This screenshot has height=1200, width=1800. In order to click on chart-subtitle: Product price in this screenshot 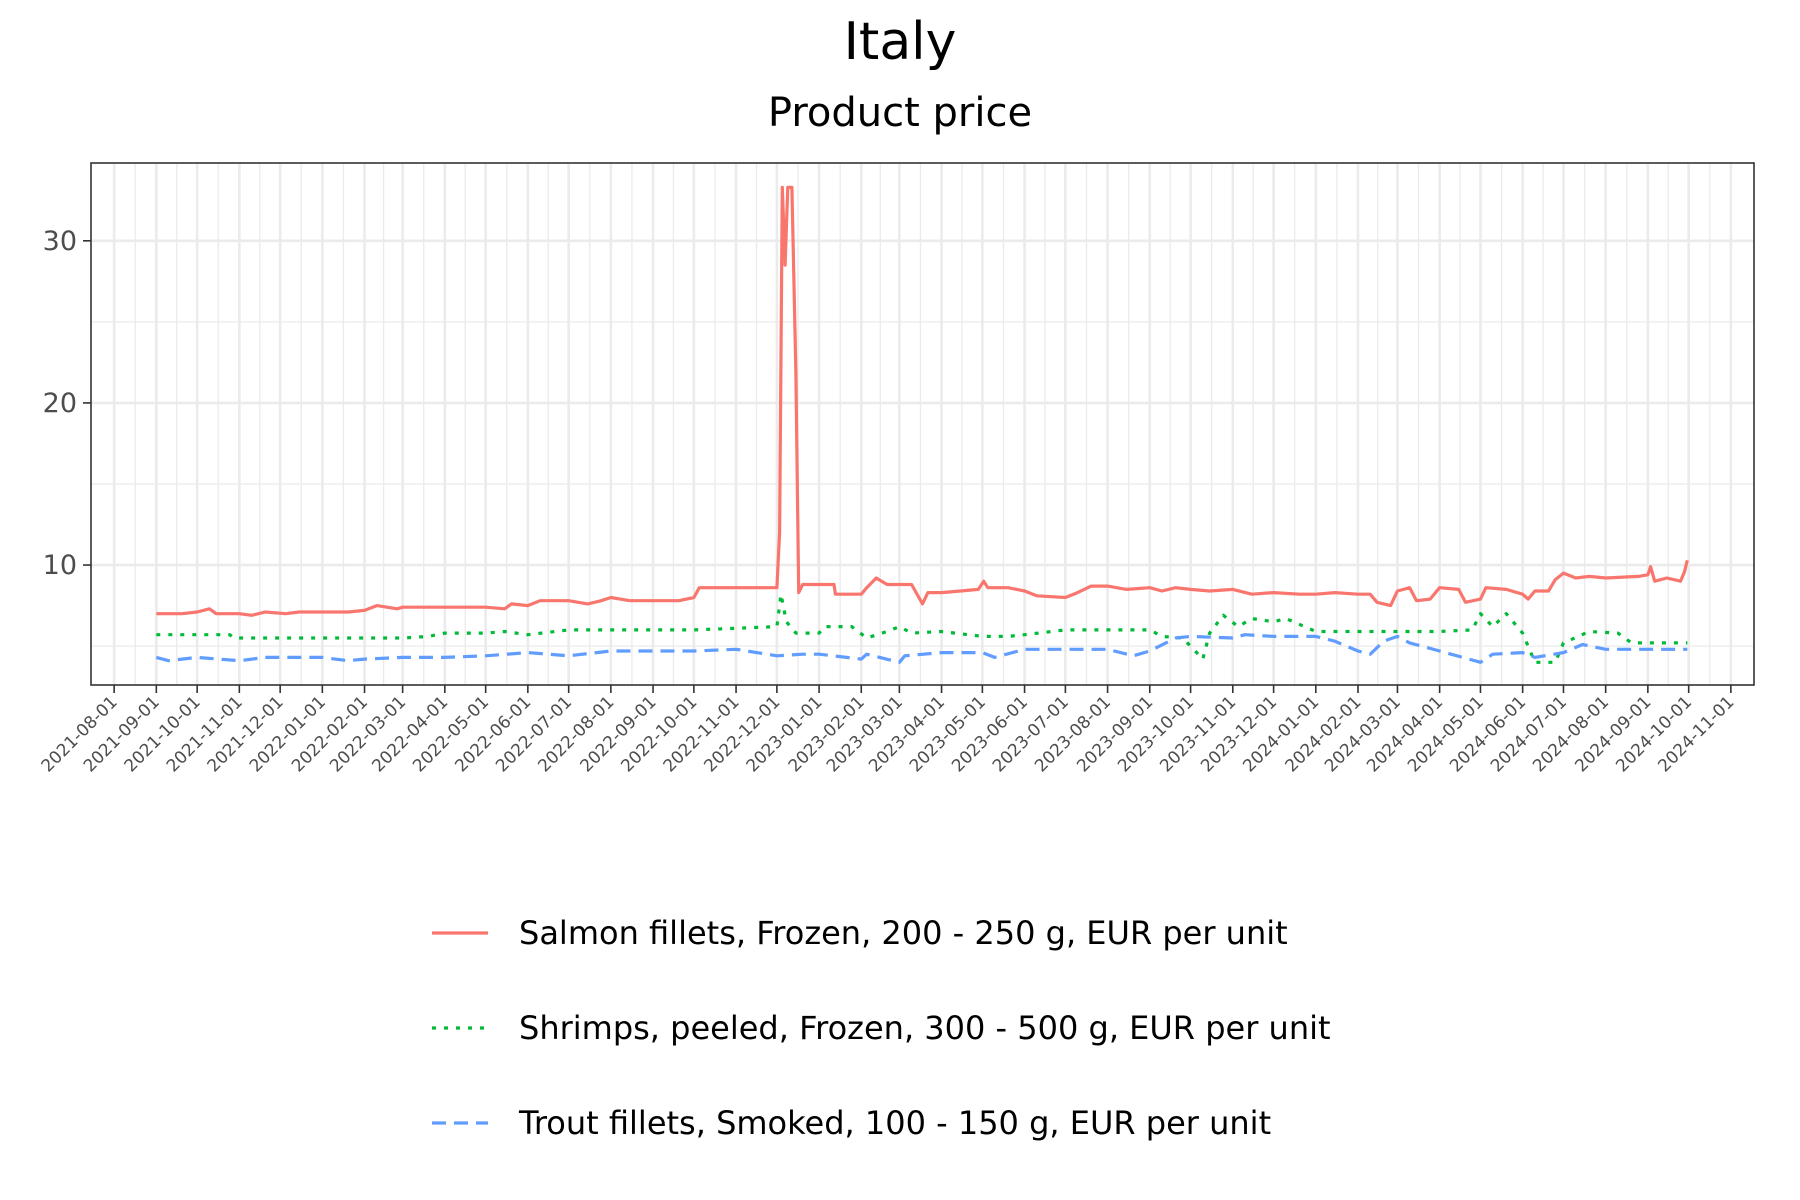, I will do `click(900, 113)`.